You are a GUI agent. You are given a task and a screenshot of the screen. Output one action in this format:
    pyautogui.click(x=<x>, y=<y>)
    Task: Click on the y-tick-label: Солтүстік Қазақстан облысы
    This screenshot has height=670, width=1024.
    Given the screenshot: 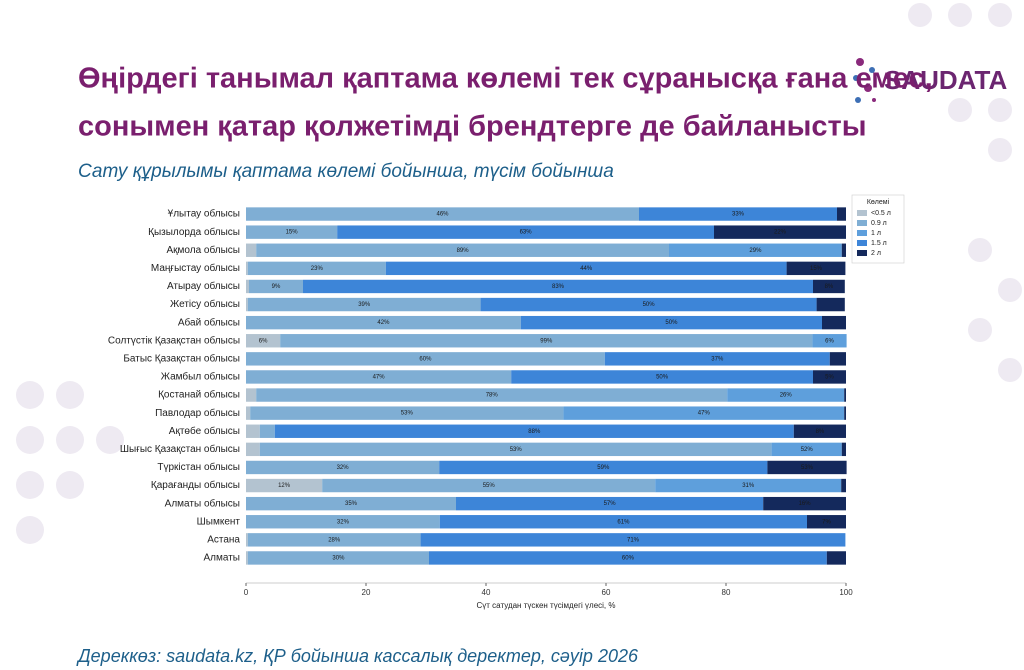 What is the action you would take?
    pyautogui.click(x=174, y=340)
    